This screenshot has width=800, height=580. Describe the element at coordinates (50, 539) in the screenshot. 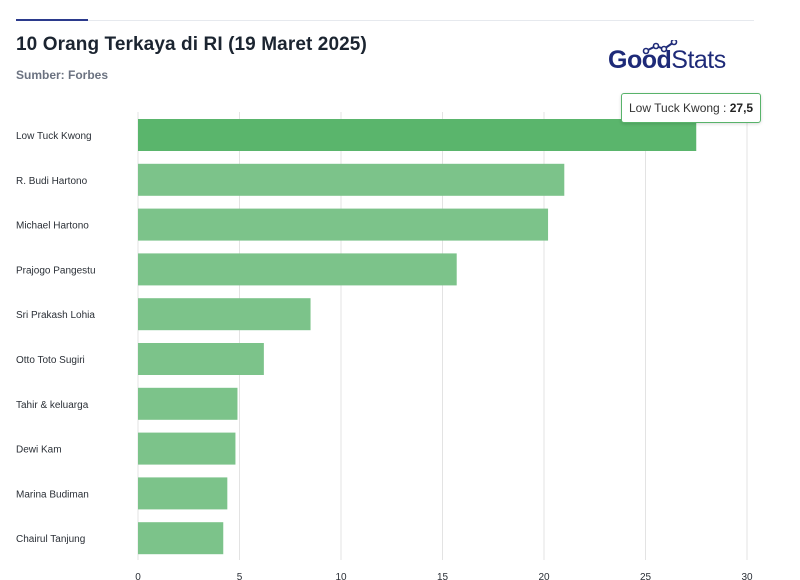

I see `category-label: Chairul Tanjung` at that location.